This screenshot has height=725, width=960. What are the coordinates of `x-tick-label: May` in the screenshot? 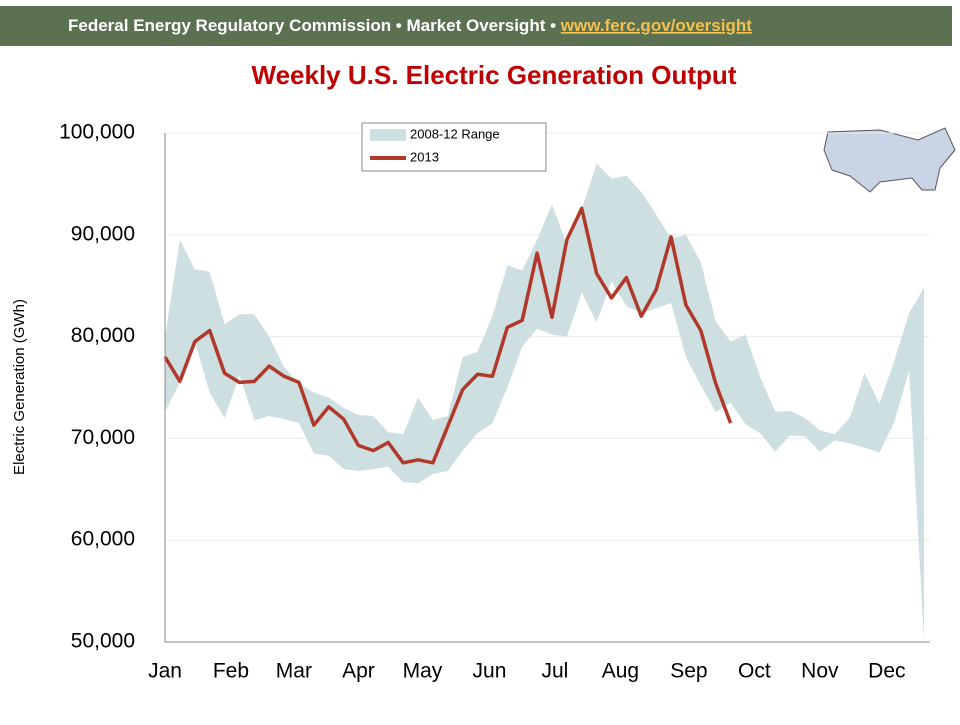 It's located at (423, 671).